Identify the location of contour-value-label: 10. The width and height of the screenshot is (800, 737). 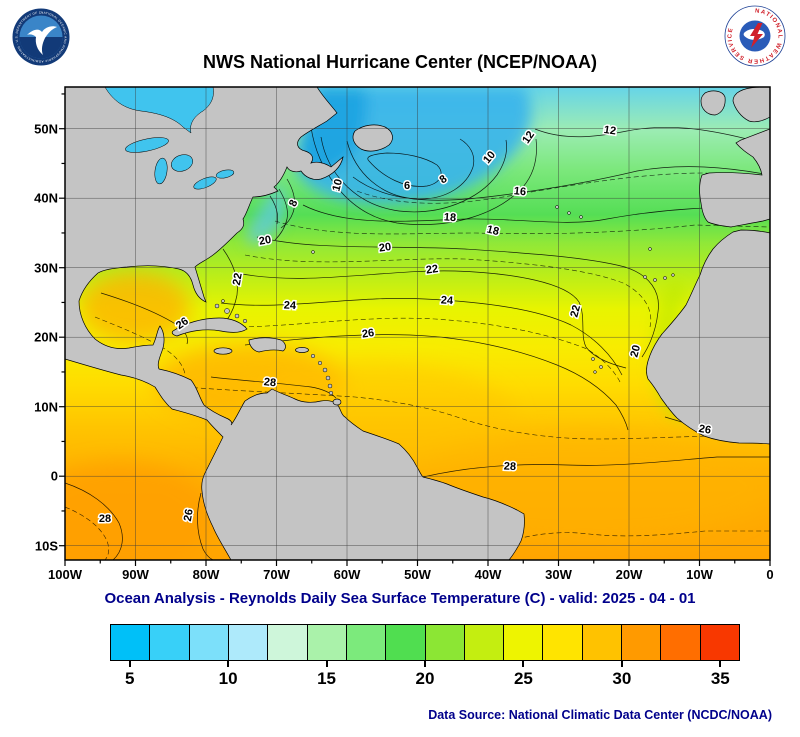
(337, 185).